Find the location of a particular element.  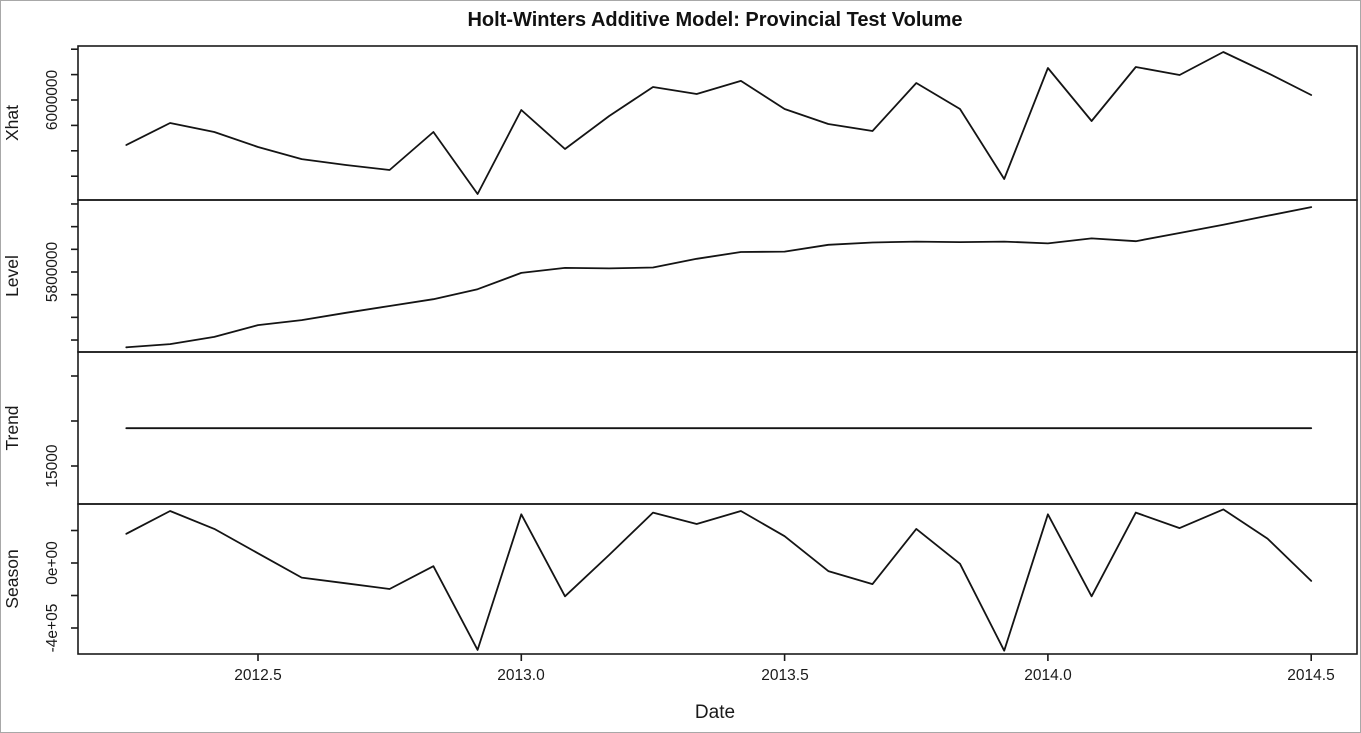

panel-label-trend: Trend is located at coordinates (12, 427).